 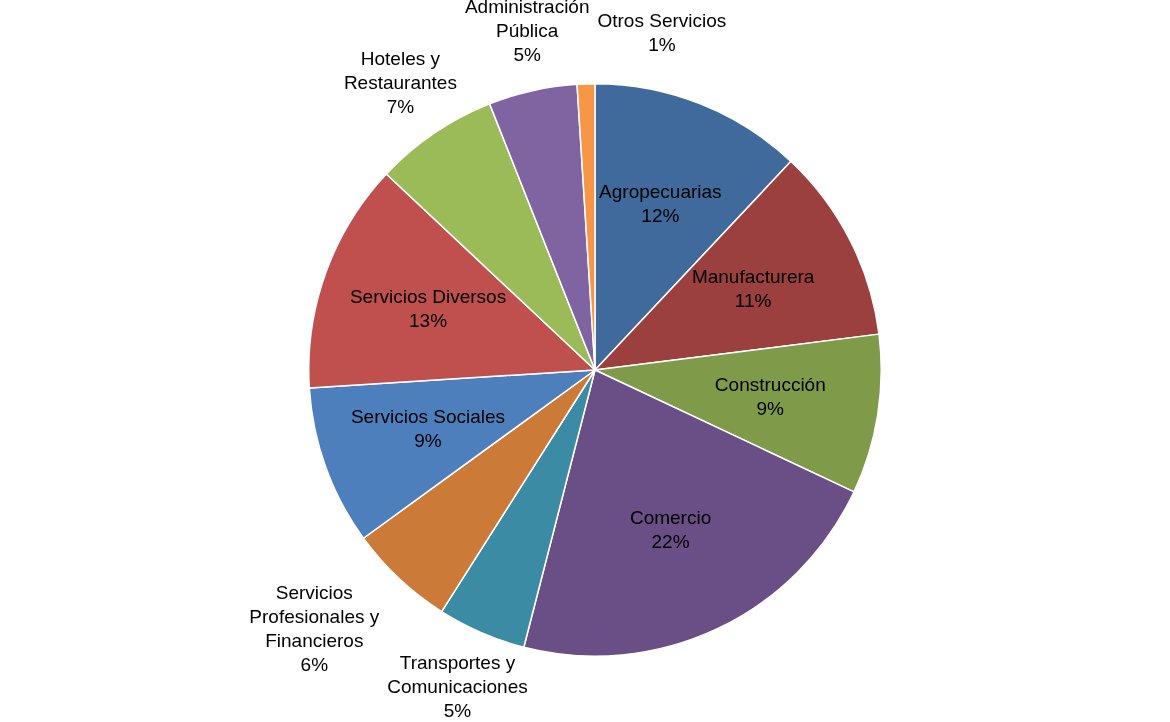 What do you see at coordinates (428, 417) in the screenshot?
I see `slice-label: Servicios Sociales` at bounding box center [428, 417].